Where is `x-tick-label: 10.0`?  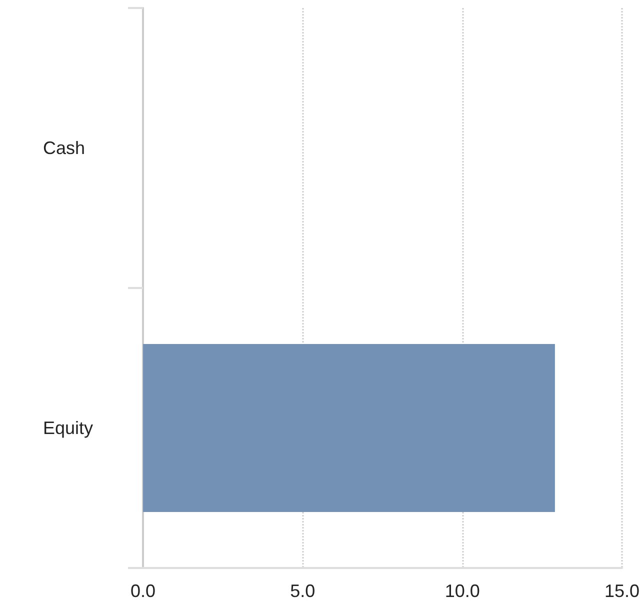
x-tick-label: 10.0 is located at coordinates (462, 591).